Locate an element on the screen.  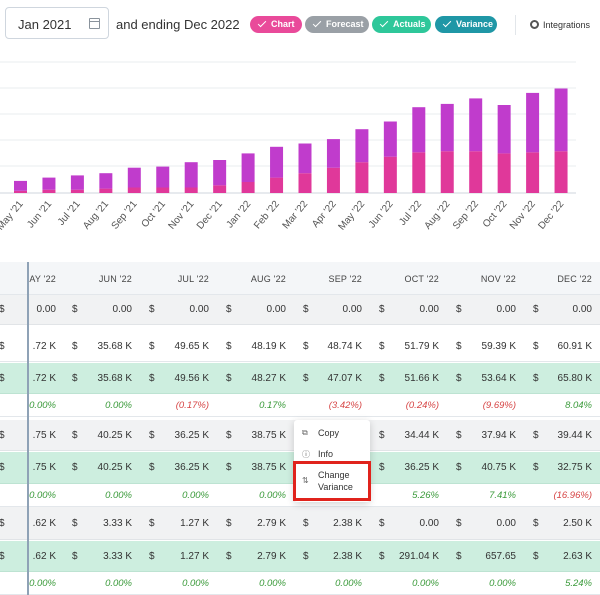
menu-item-copy: ⧉ Copy is located at coordinates (332, 434).